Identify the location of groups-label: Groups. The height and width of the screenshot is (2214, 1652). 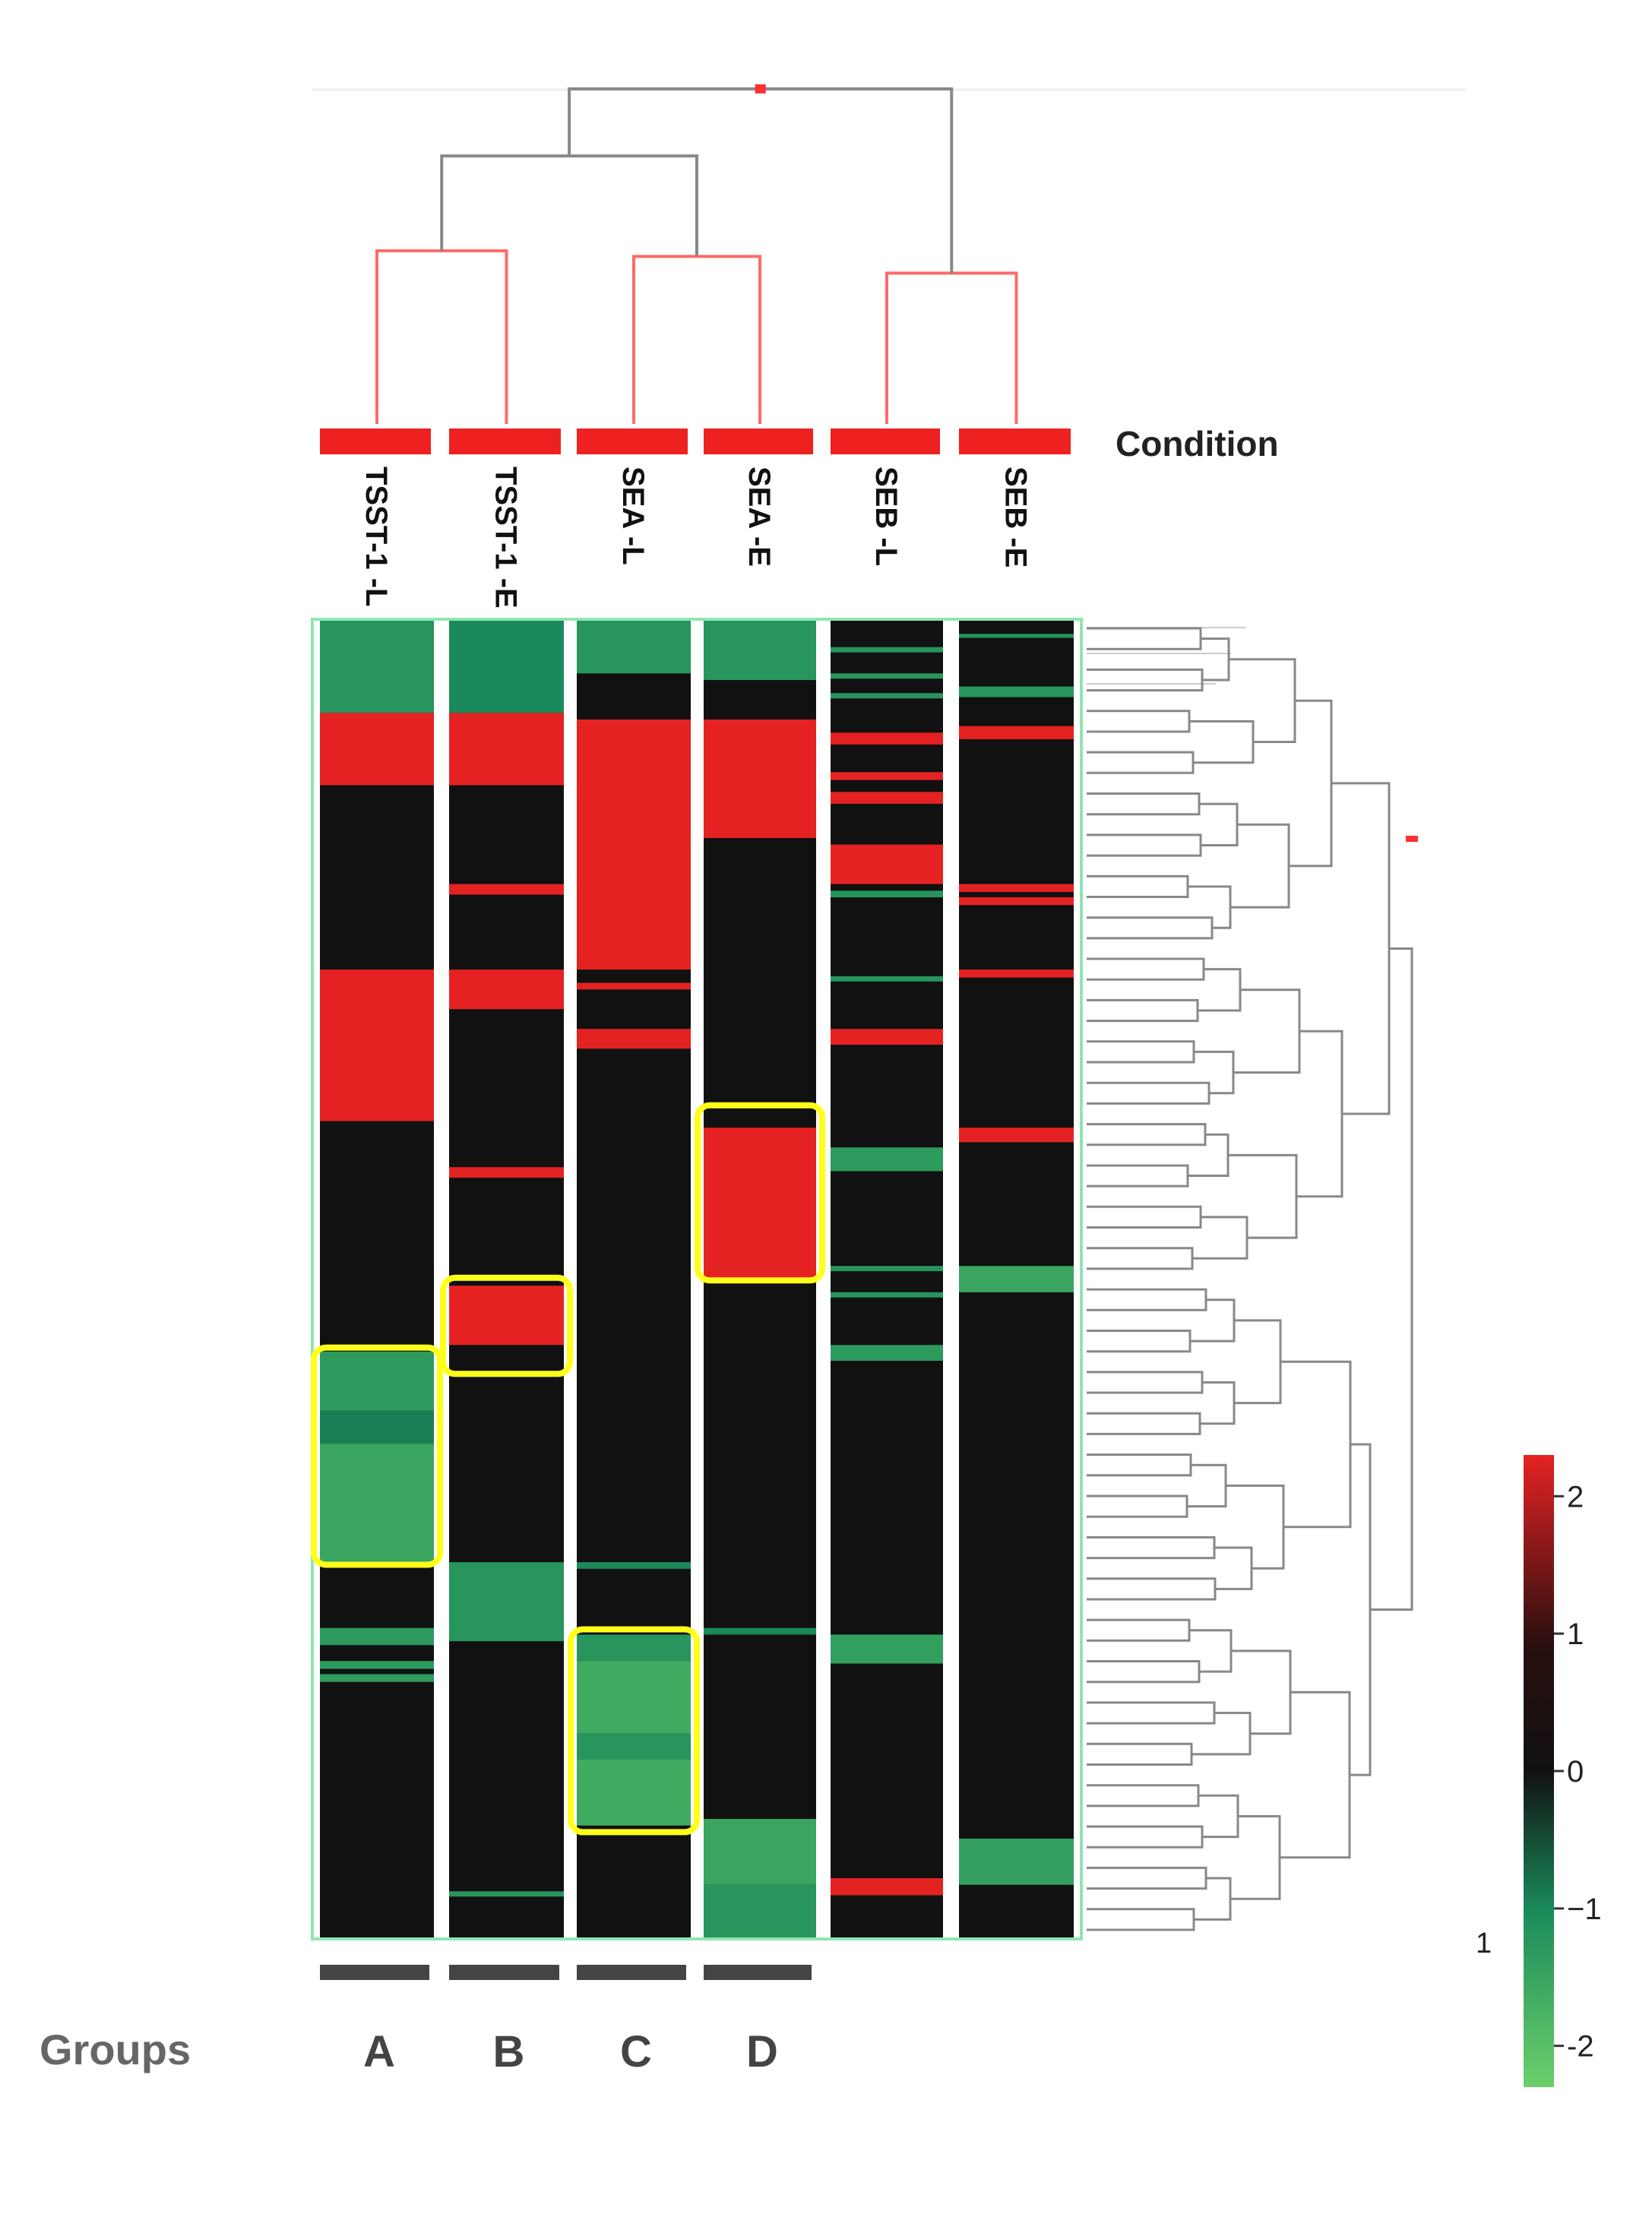
(115, 2049).